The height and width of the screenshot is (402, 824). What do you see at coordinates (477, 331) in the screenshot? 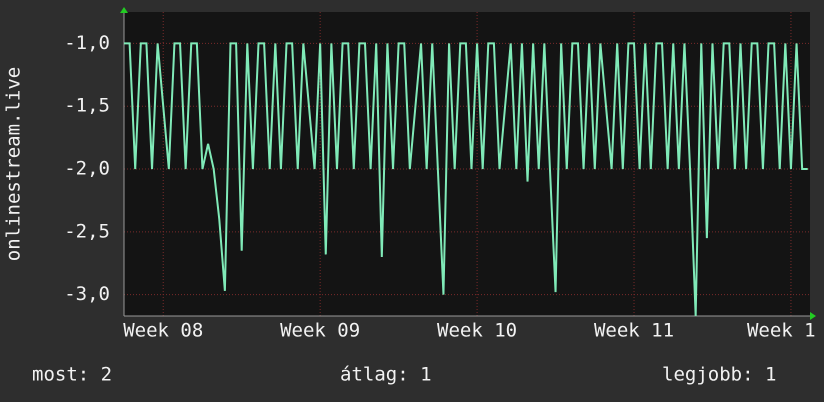
I see `x-tick-label: Week 10` at bounding box center [477, 331].